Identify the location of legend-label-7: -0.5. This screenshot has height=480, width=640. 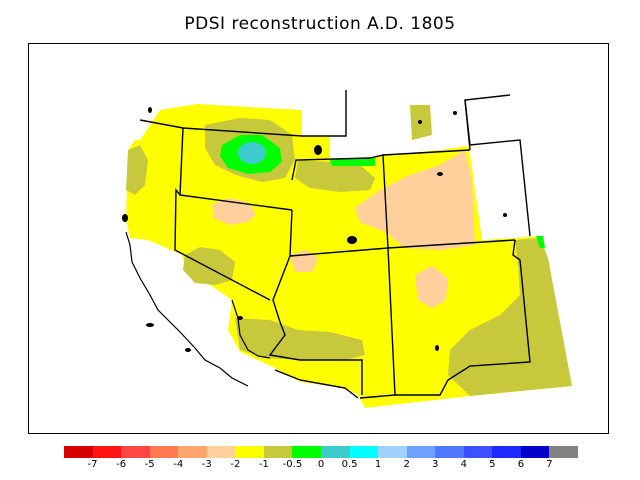
(292, 464).